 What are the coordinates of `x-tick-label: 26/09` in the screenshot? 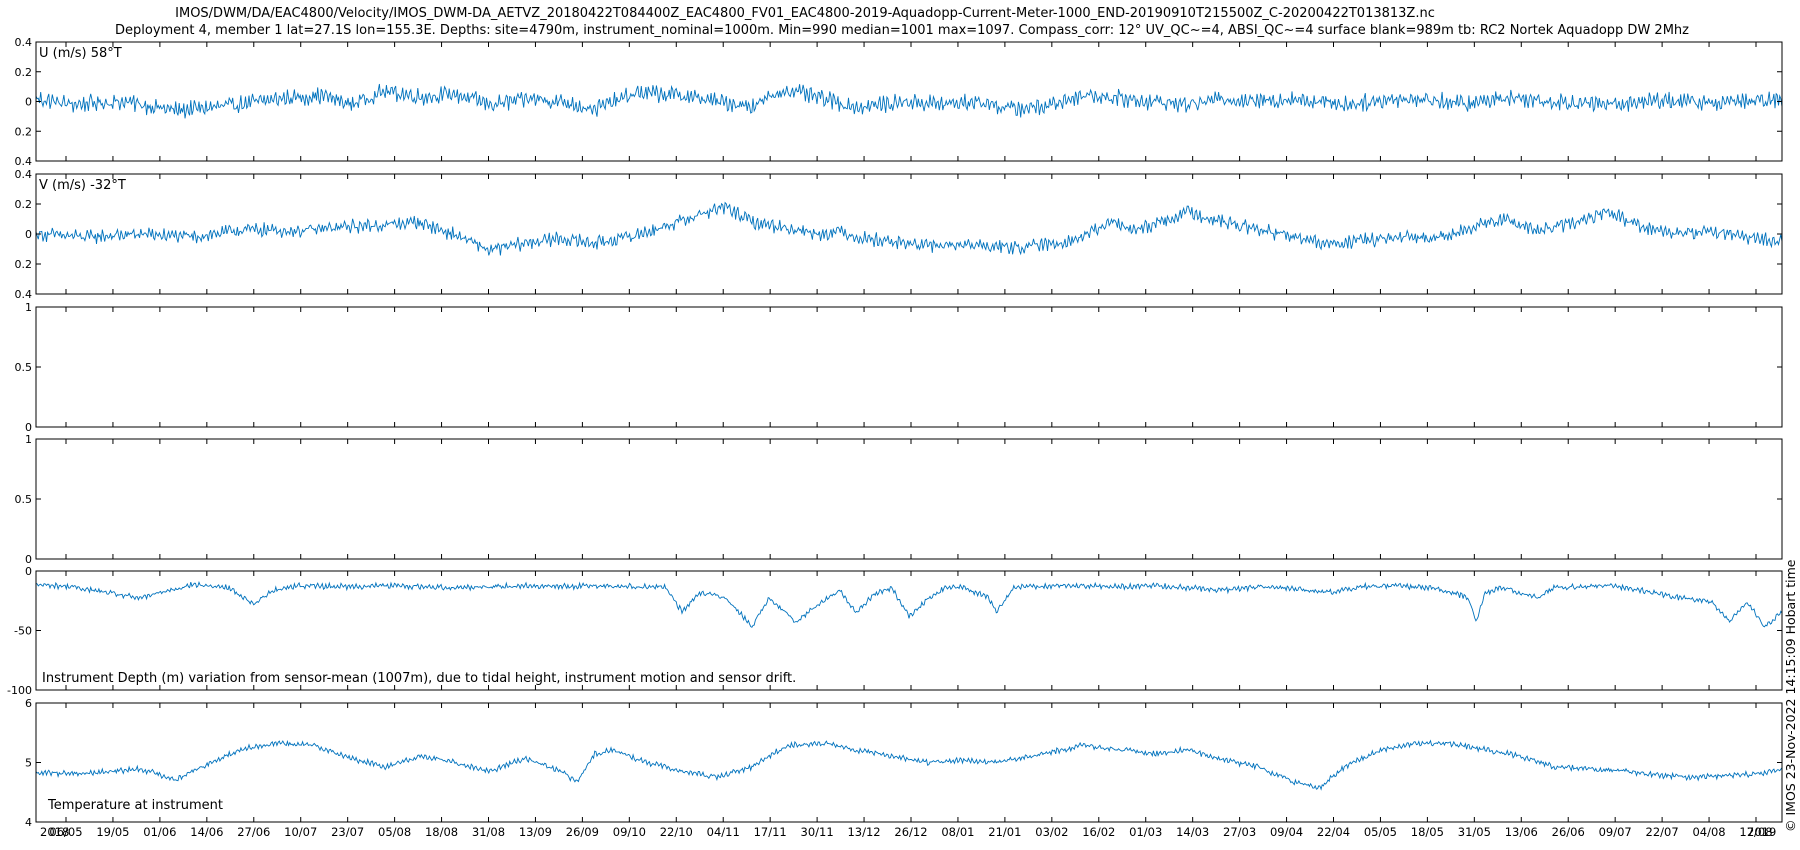 It's located at (582, 832).